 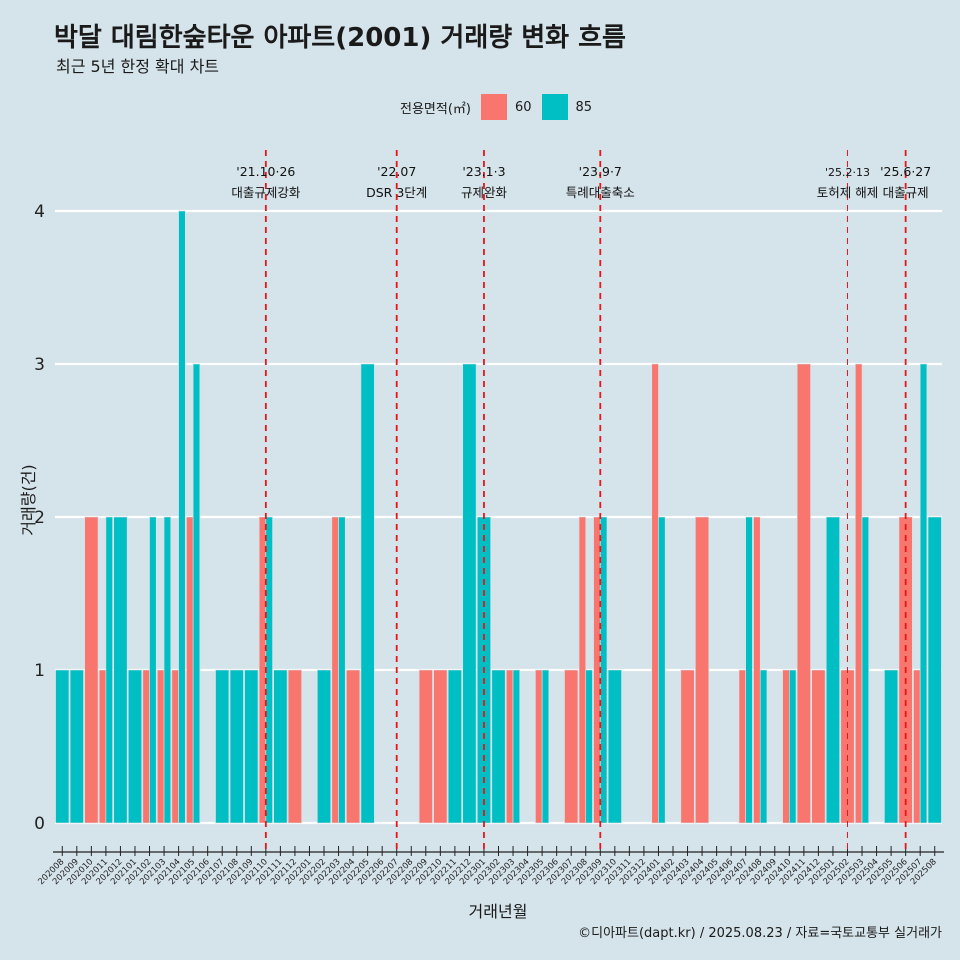 I want to click on x-axis-label: 거래년월, so click(x=498, y=911).